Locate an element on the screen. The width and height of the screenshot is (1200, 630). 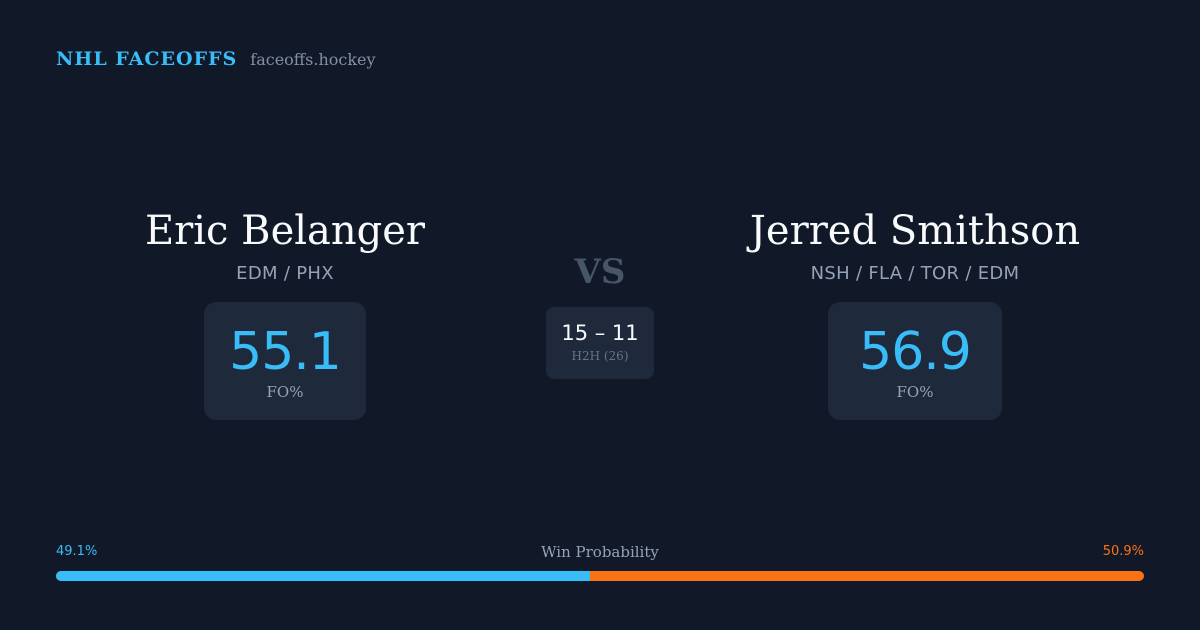
player-left: Eric Belanger EDM / PHX is located at coordinates (285, 245).